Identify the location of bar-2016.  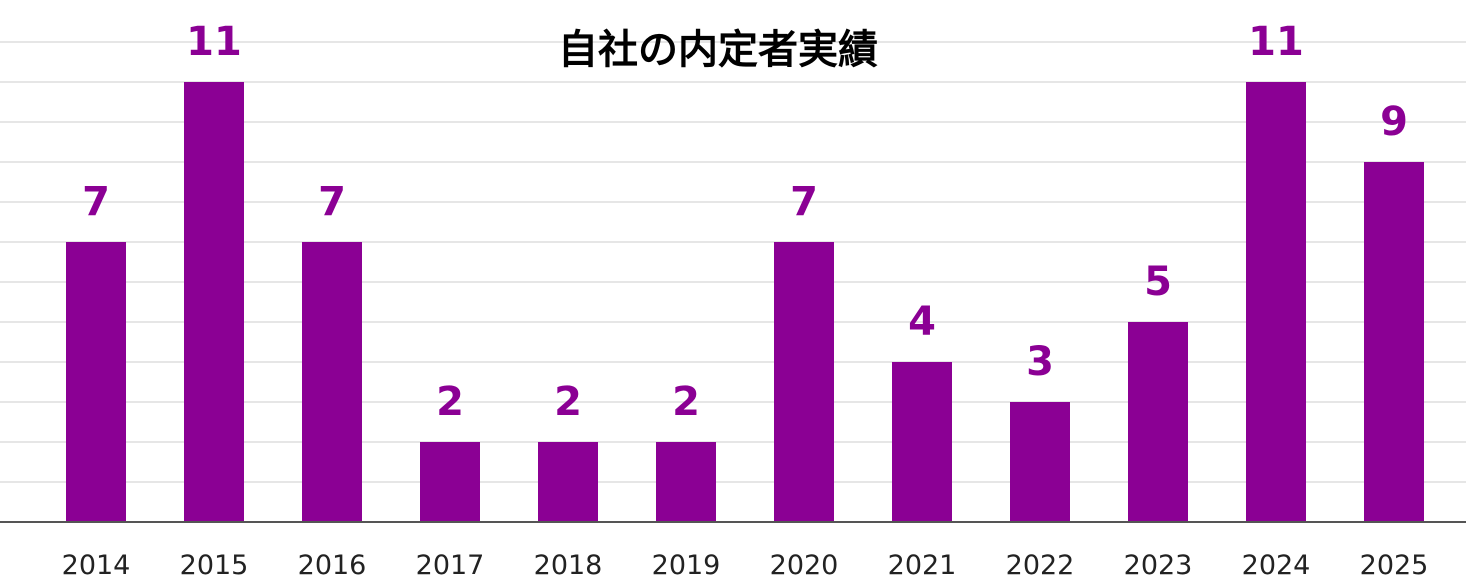
(332, 382).